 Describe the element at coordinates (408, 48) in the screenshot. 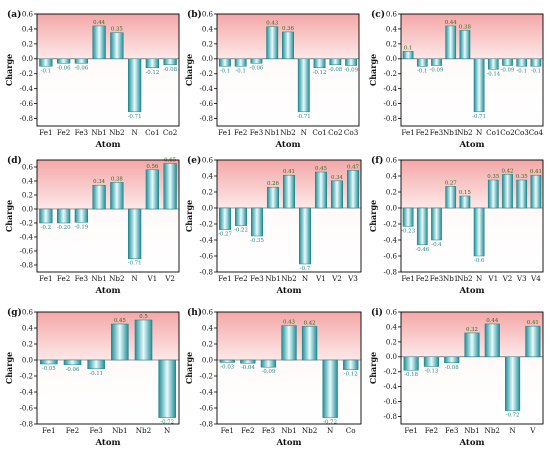

I see `value-label: 0.1` at that location.